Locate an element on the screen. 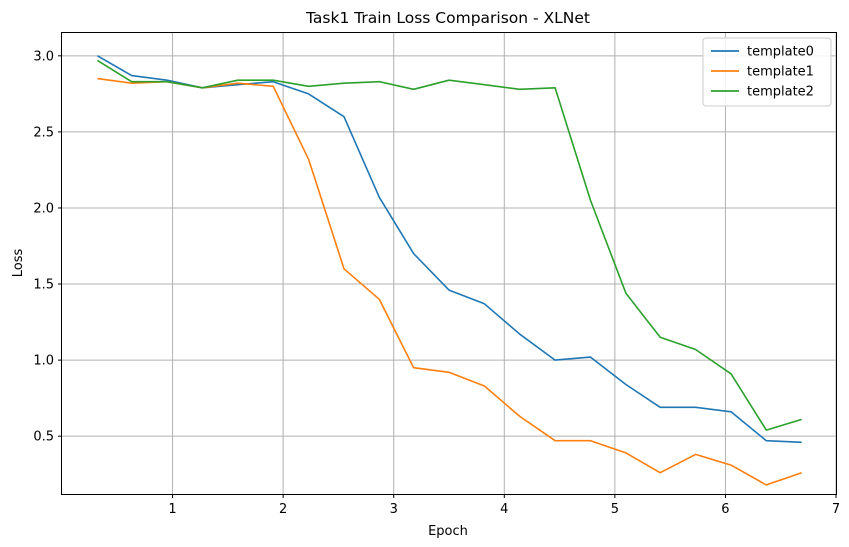  x-tick-label: 1 is located at coordinates (172, 509).